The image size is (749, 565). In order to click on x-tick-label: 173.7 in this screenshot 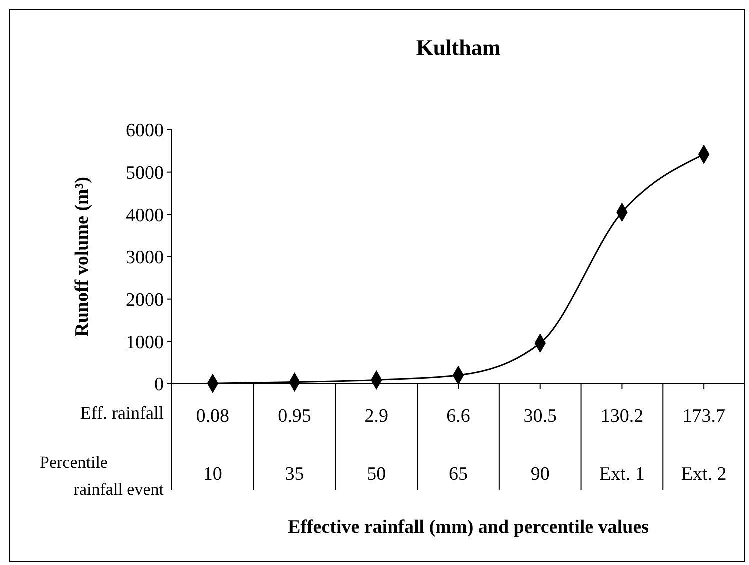, I will do `click(704, 416)`.